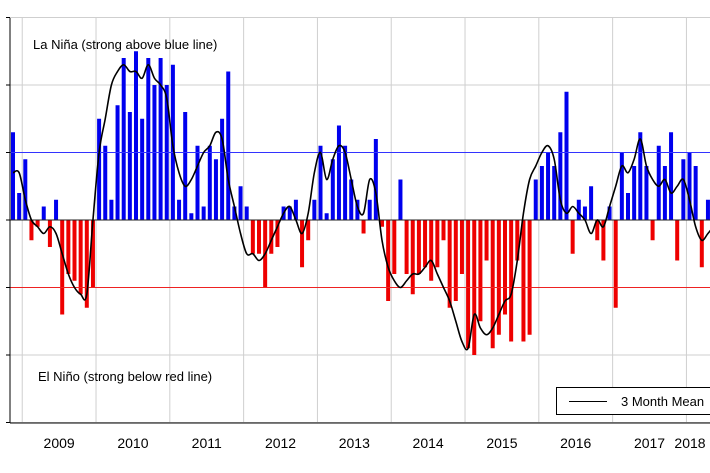 This screenshot has height=473, width=710. I want to click on x-tick-label: 2015, so click(501, 443).